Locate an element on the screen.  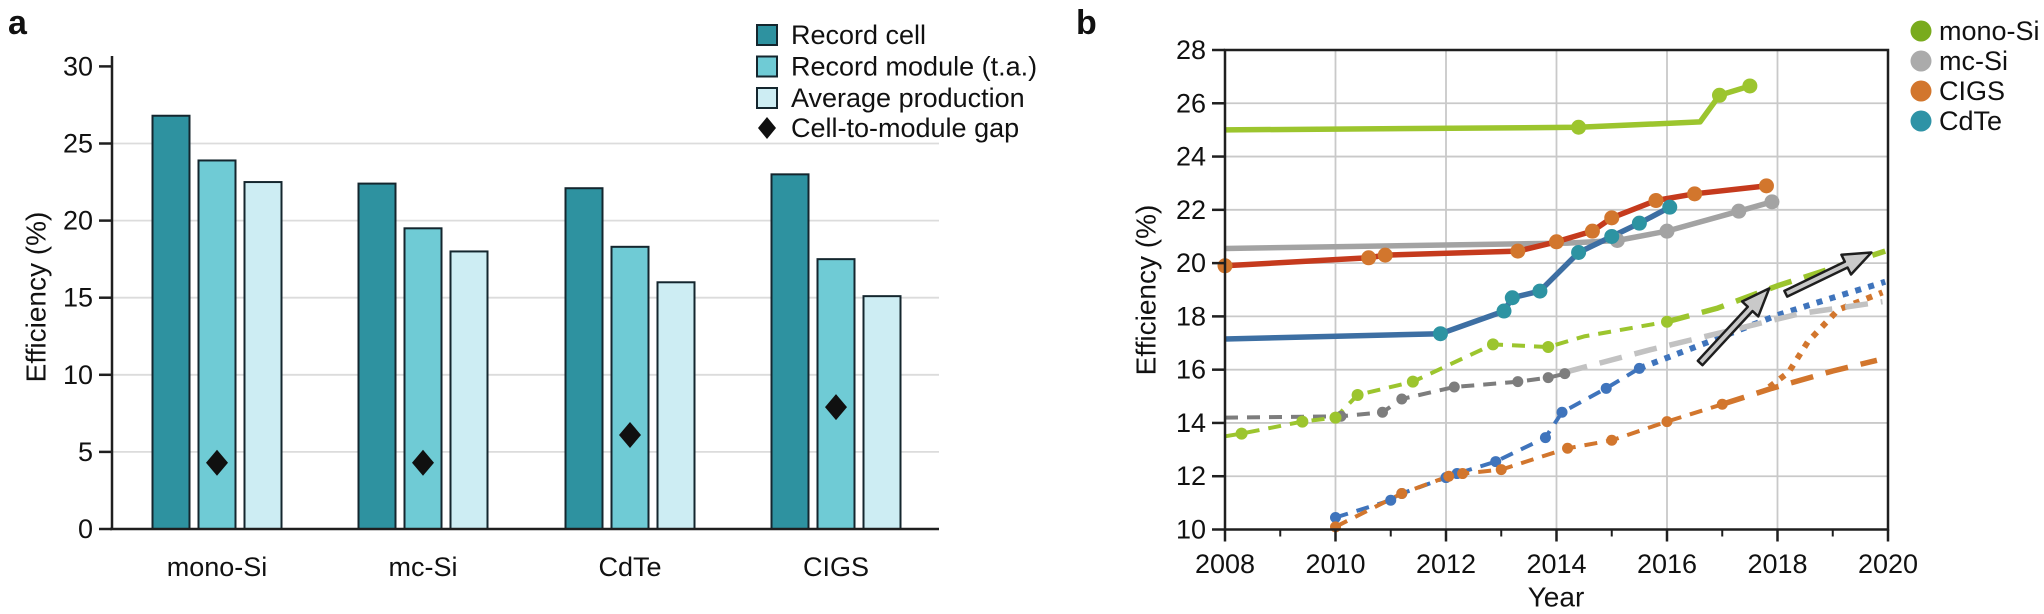
x-tick-label: 2012 is located at coordinates (1446, 564).